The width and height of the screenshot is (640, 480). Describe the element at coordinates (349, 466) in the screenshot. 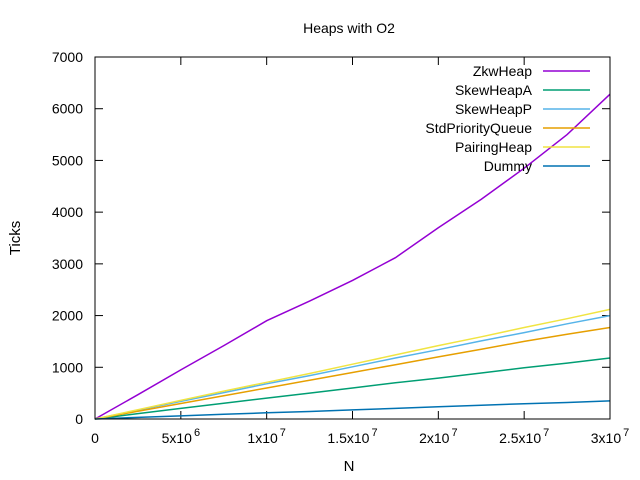

I see `x-axis-label: N` at that location.